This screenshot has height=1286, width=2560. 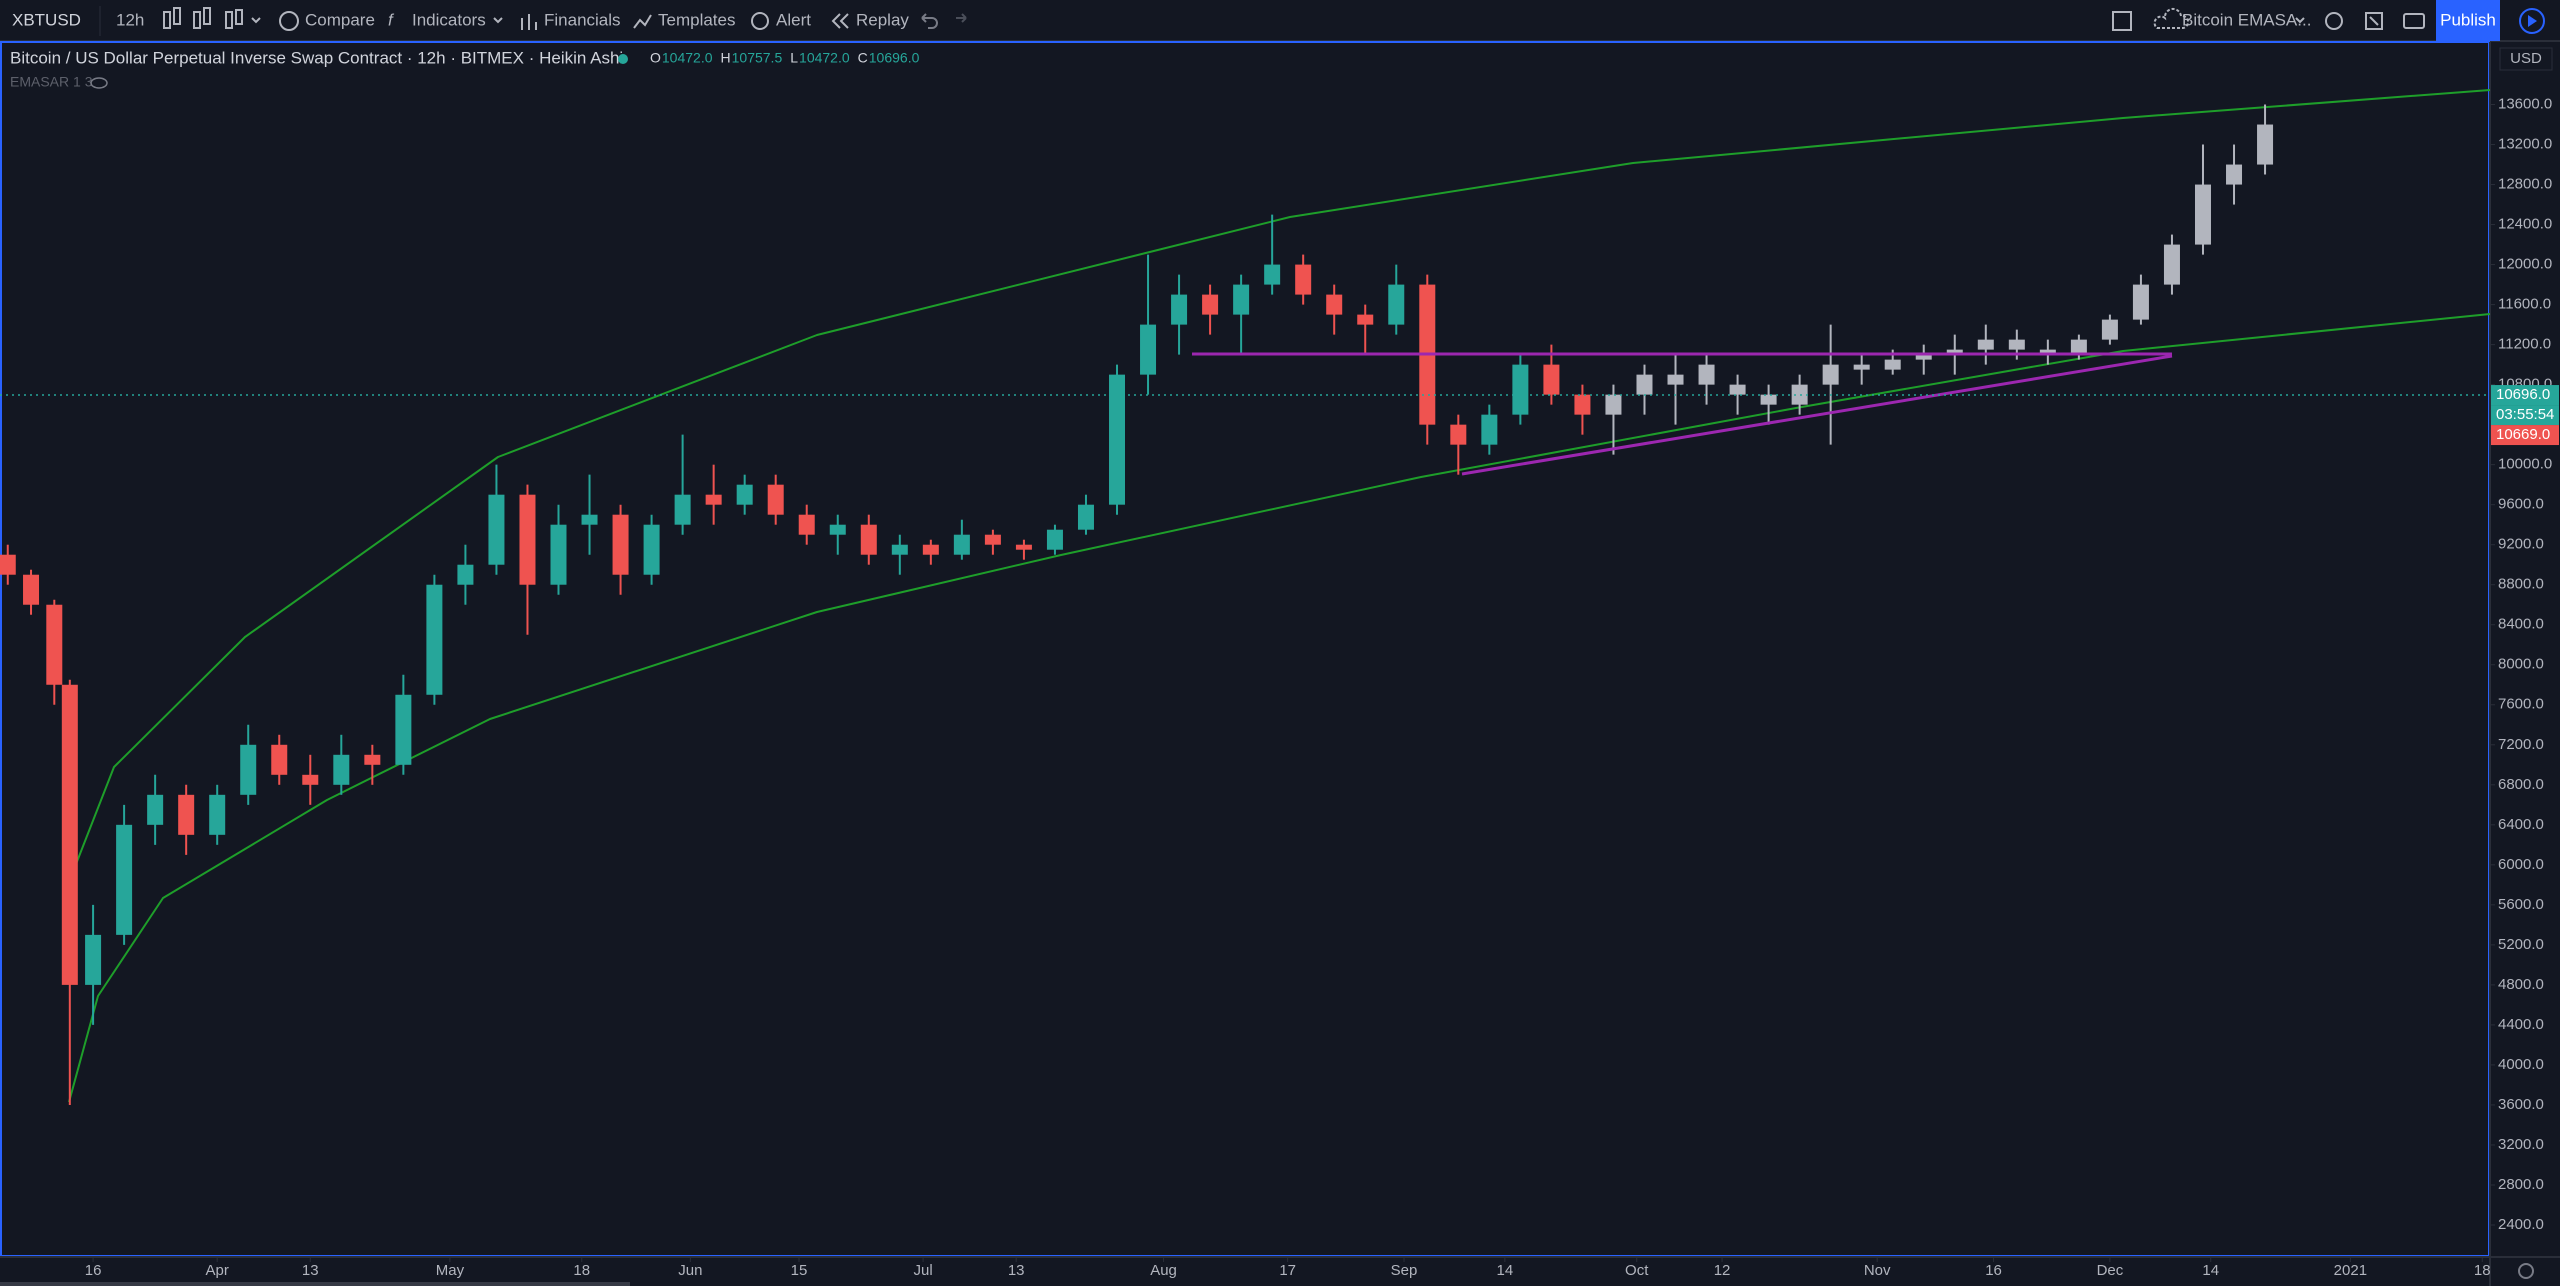 What do you see at coordinates (2526, 1271) in the screenshot?
I see `axis-settings` at bounding box center [2526, 1271].